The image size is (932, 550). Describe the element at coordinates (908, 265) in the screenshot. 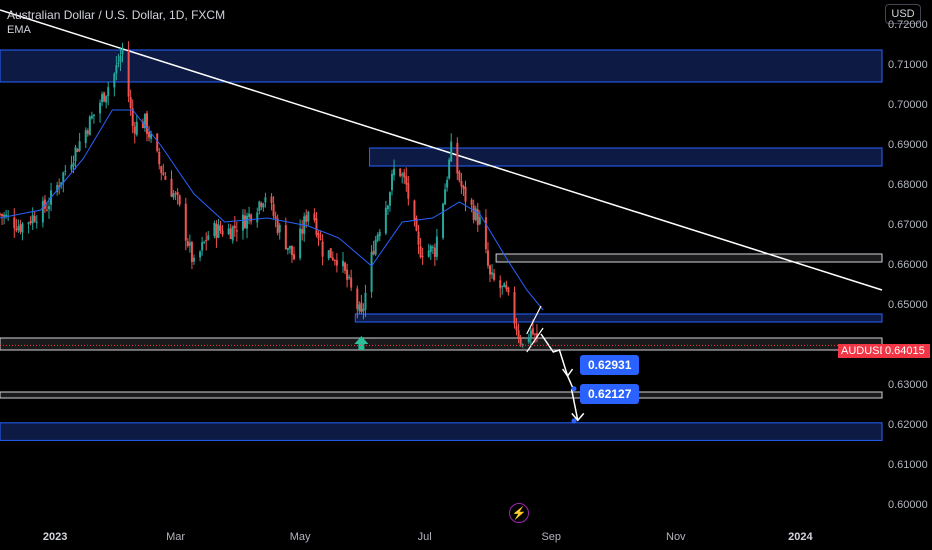

I see `price-tick-label: 0.66000` at that location.